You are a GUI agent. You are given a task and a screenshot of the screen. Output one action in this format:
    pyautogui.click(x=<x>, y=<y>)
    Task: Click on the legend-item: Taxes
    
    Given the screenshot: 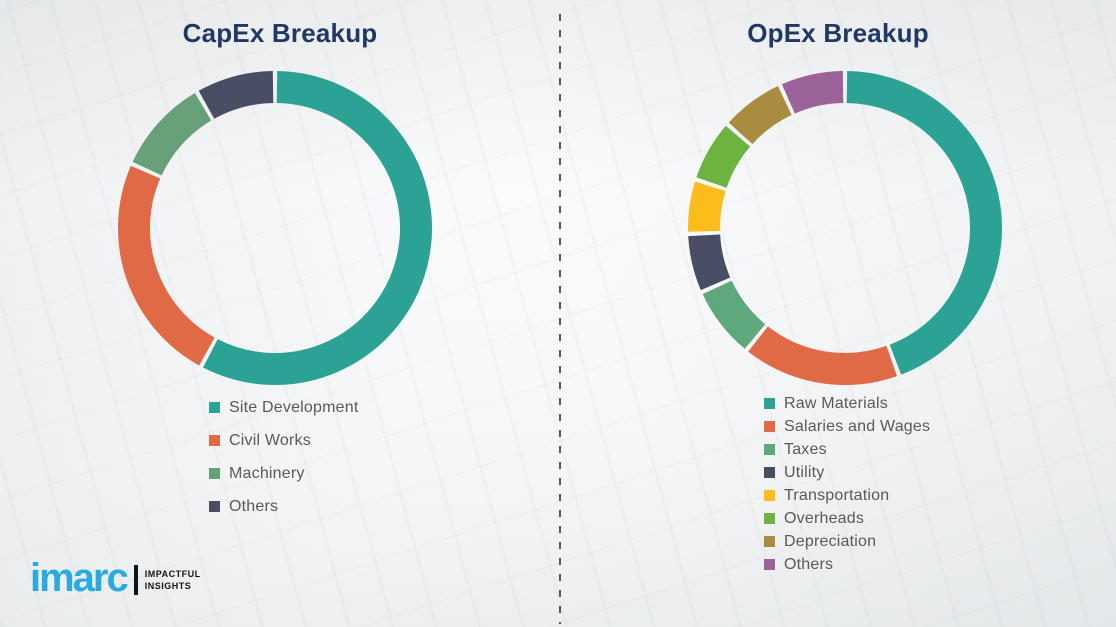 What is the action you would take?
    pyautogui.click(x=847, y=449)
    